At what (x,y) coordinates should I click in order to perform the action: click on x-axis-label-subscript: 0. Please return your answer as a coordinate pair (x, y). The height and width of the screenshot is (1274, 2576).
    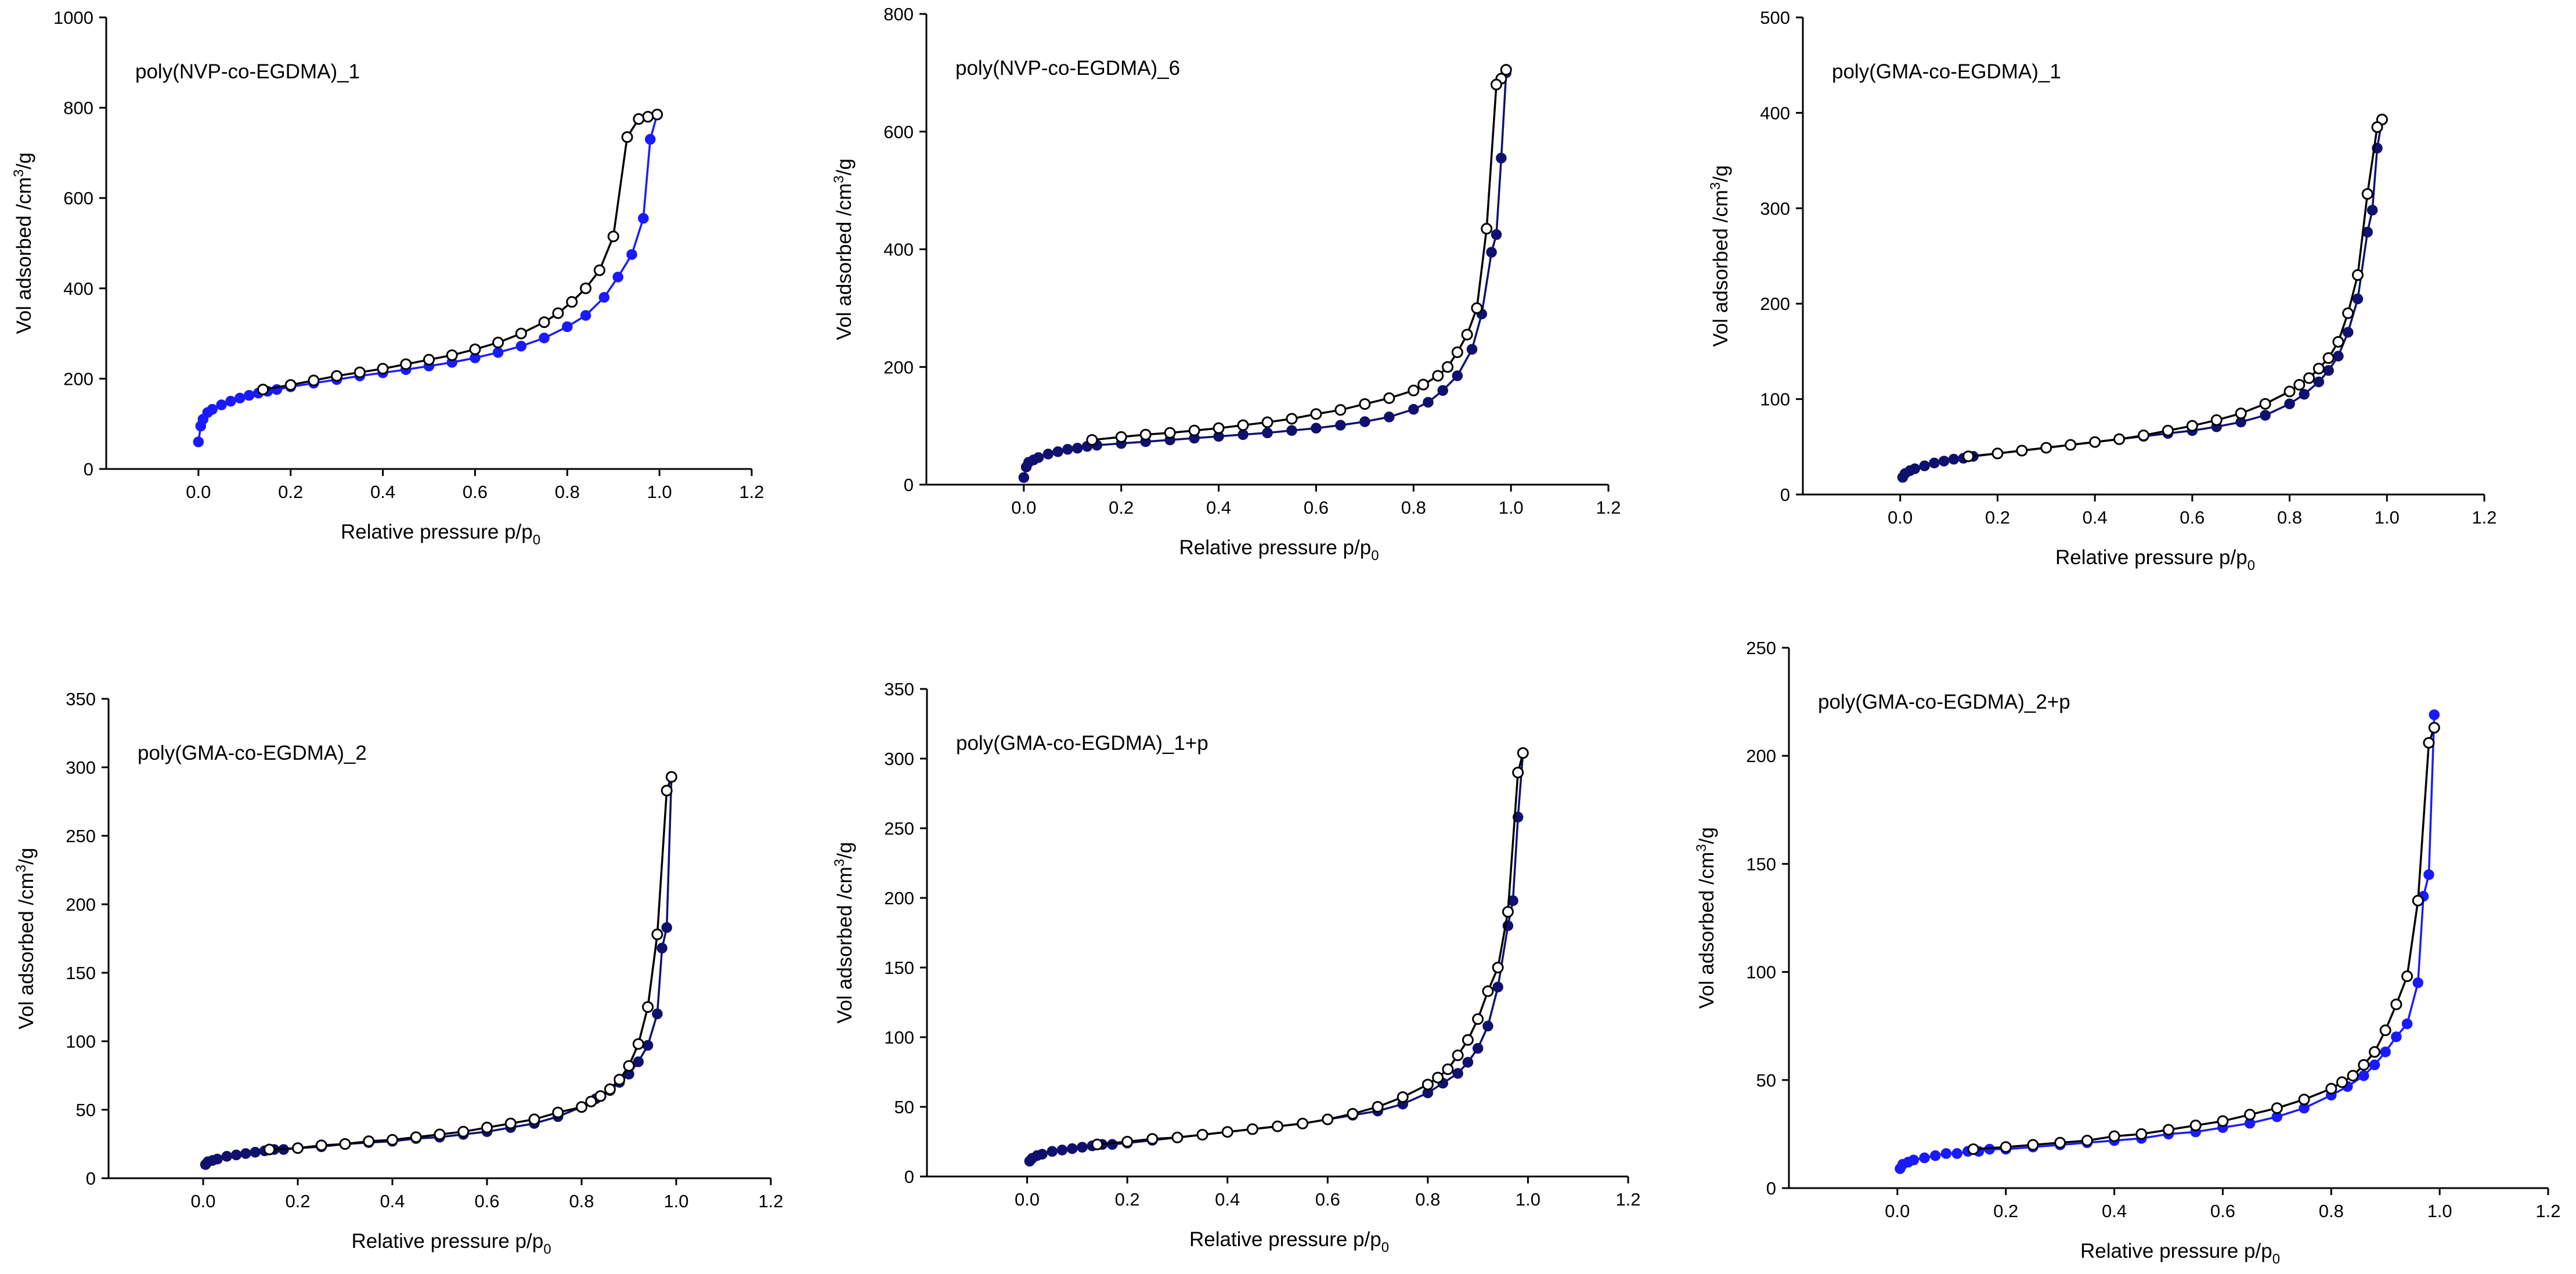
    Looking at the image, I should click on (2251, 565).